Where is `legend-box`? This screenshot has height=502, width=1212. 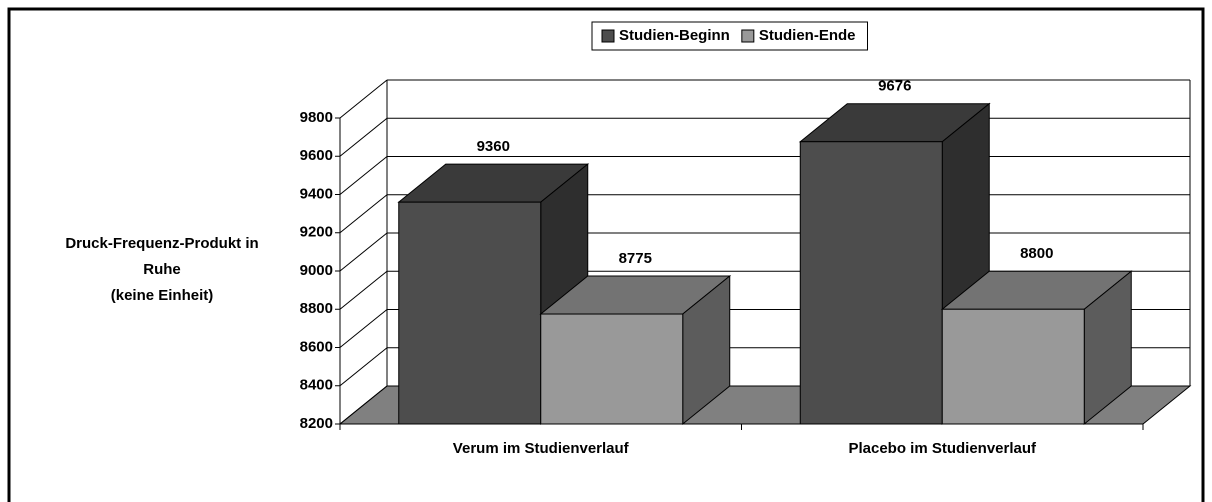
legend-box is located at coordinates (729, 36).